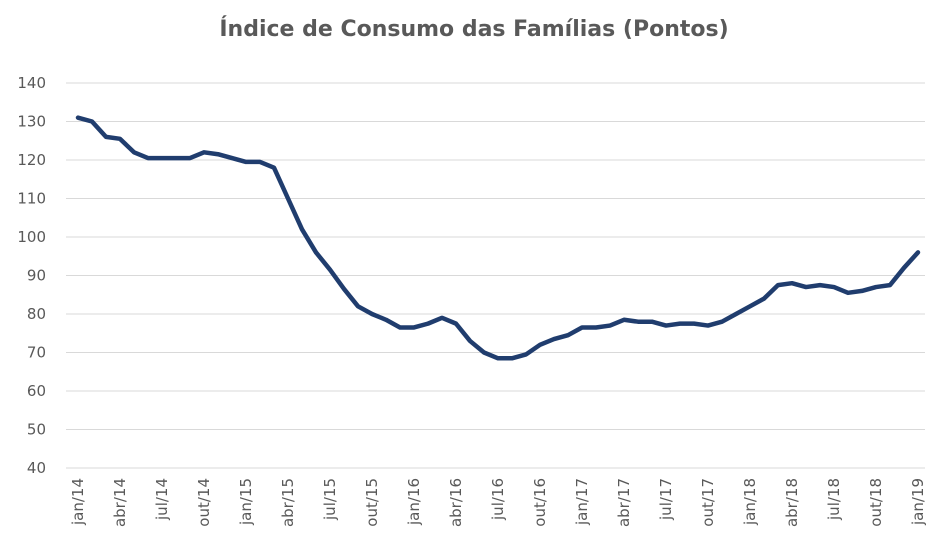 The image size is (928, 546). I want to click on chart-title: Índice de Consumo das Famílias (Pontos), so click(473, 29).